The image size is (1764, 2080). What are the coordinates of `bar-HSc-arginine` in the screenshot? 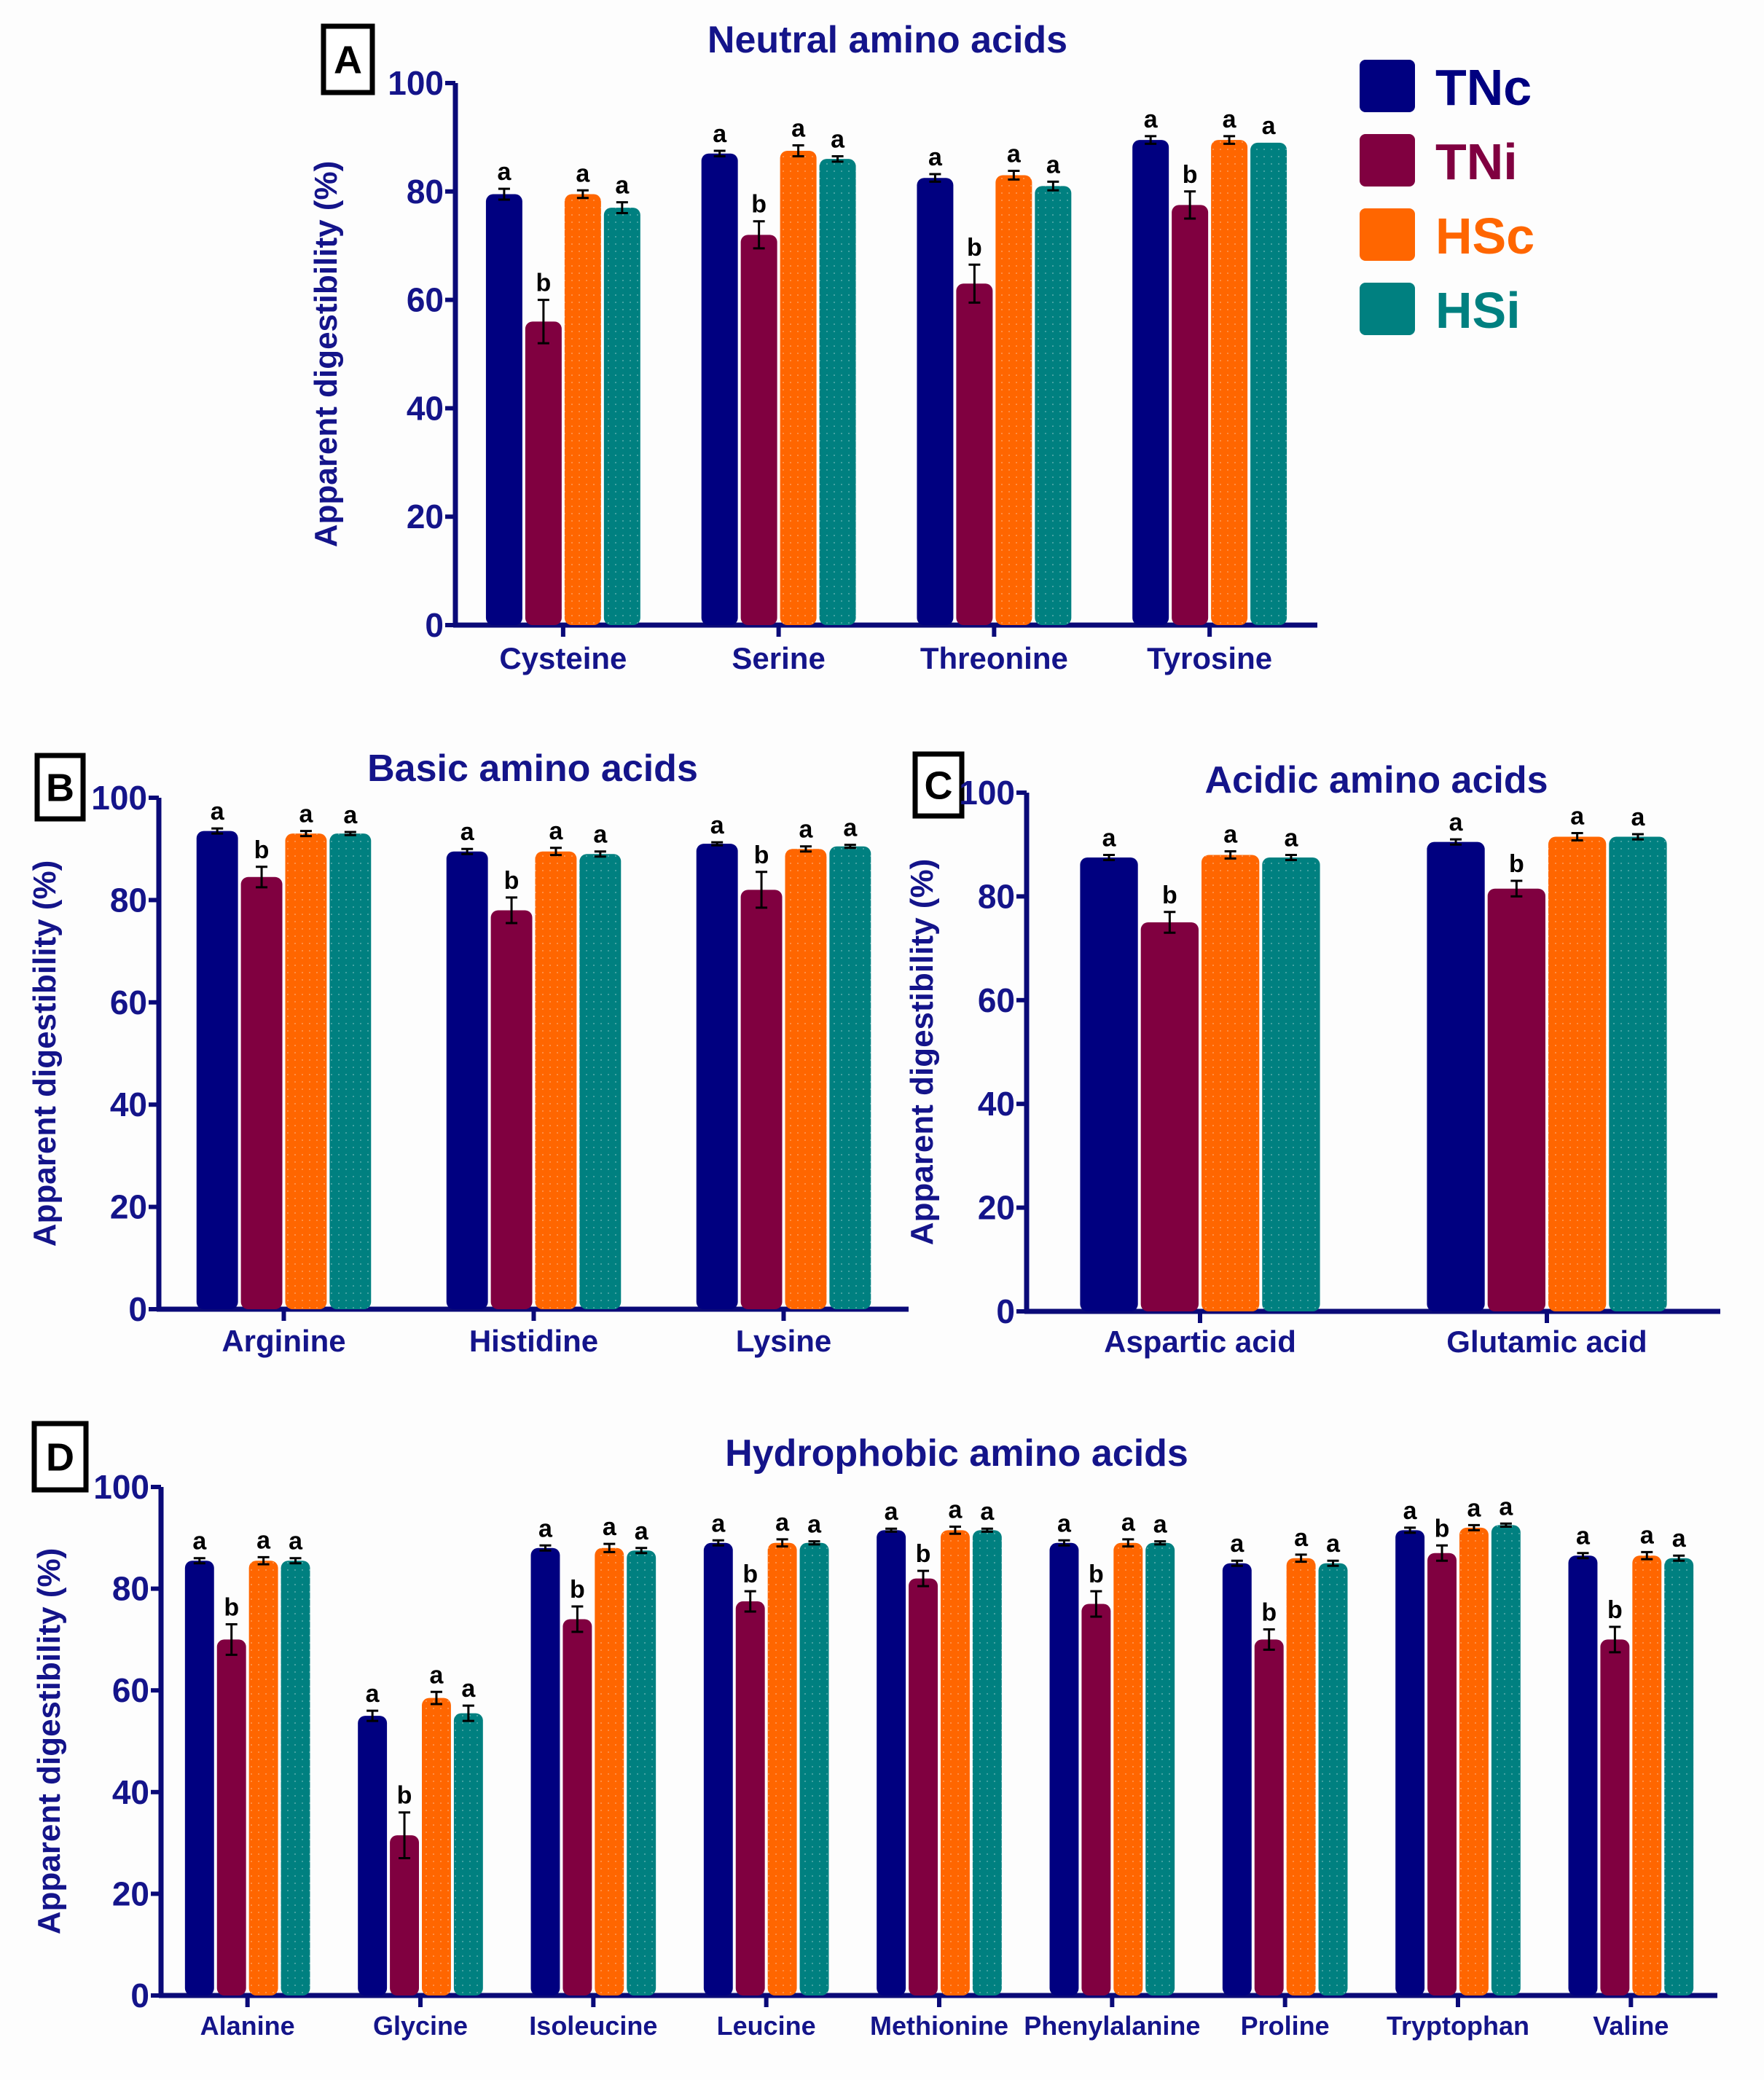 It's located at (306, 1071).